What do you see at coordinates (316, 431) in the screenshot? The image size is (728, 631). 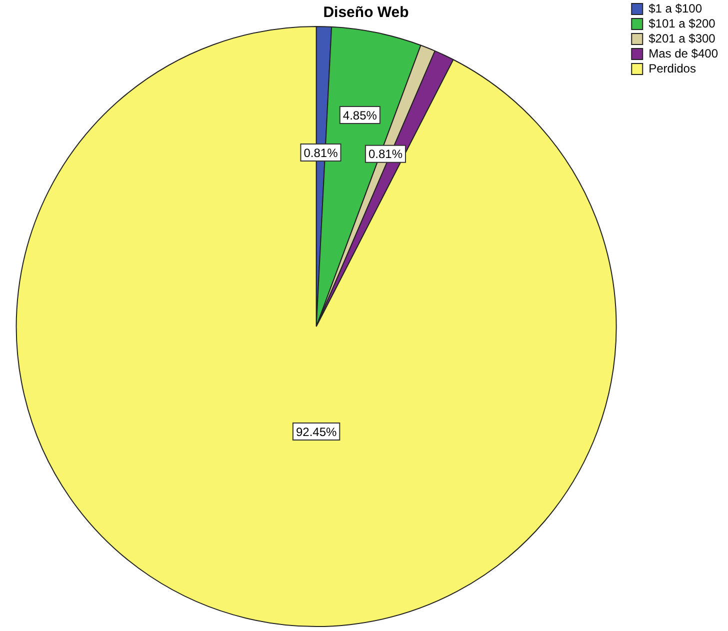 I see `data-label: 92.45%` at bounding box center [316, 431].